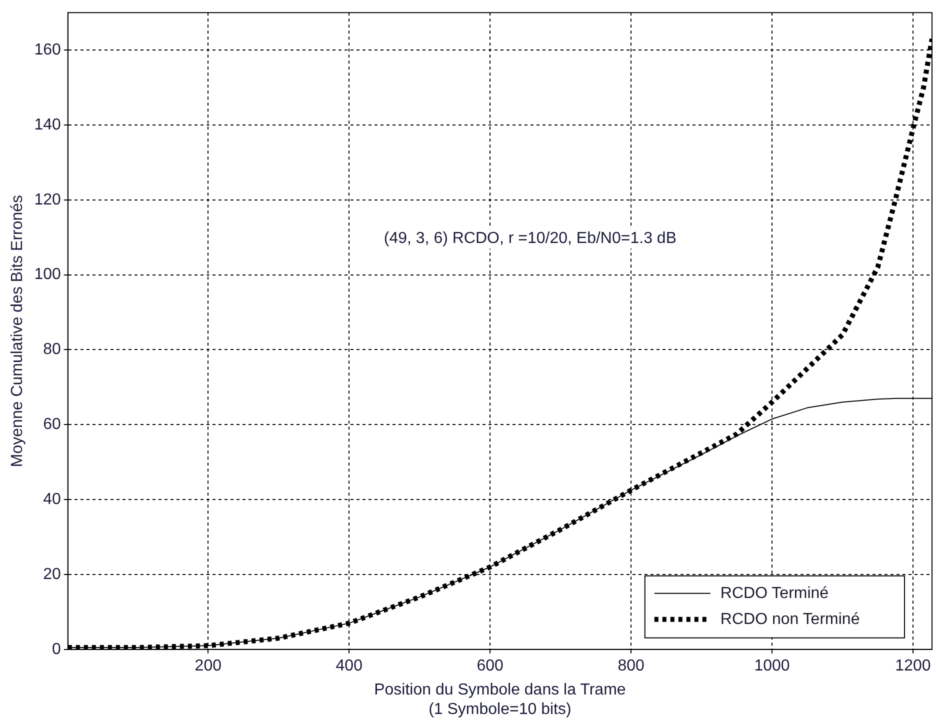  Describe the element at coordinates (774, 593) in the screenshot. I see `legend-label: RCDO Terminé` at that location.